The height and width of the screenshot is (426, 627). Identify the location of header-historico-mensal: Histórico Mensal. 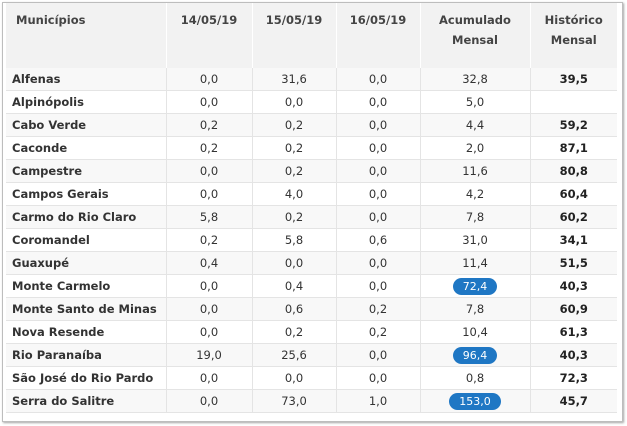
(573, 35).